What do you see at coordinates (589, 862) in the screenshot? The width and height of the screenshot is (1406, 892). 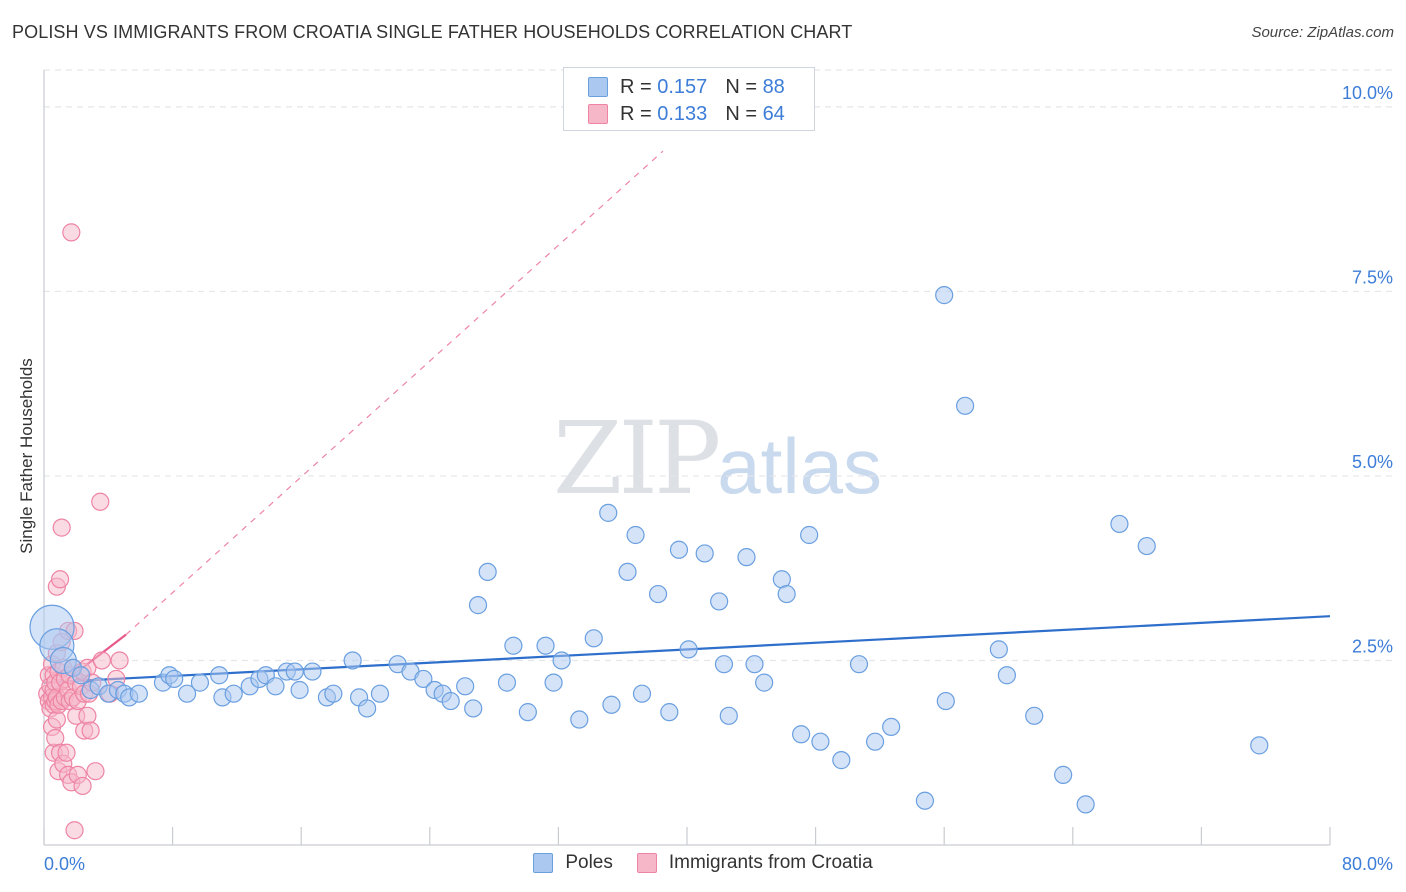 I see `legend-label-poles: Poles` at bounding box center [589, 862].